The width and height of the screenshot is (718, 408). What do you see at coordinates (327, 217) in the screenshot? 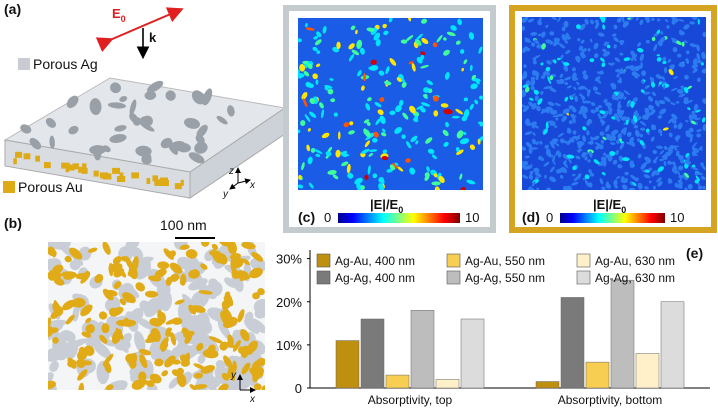
I see `colorbar-min: 0` at bounding box center [327, 217].